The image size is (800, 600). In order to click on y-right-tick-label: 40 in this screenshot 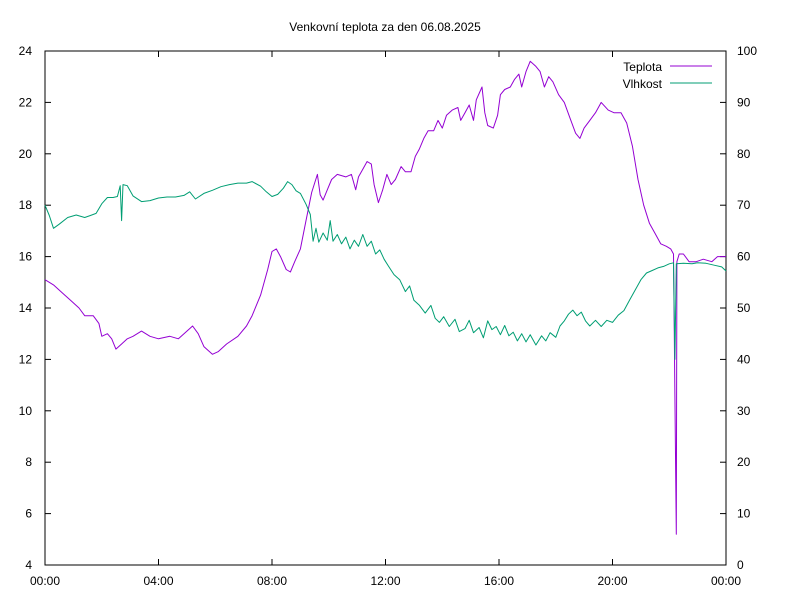, I will do `click(744, 359)`.